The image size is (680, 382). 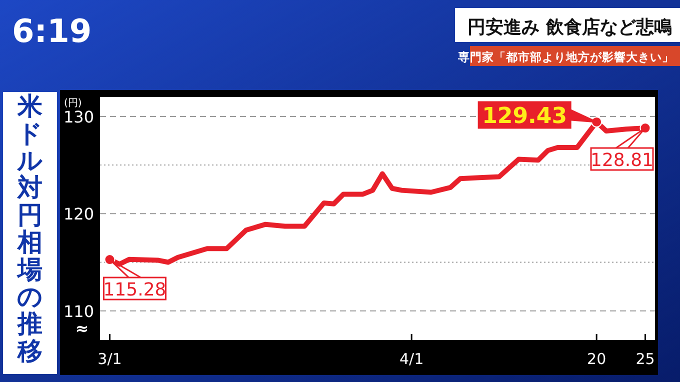 What do you see at coordinates (30, 229) in the screenshot?
I see `chart-title: 米ドル対円相場の推移` at bounding box center [30, 229].